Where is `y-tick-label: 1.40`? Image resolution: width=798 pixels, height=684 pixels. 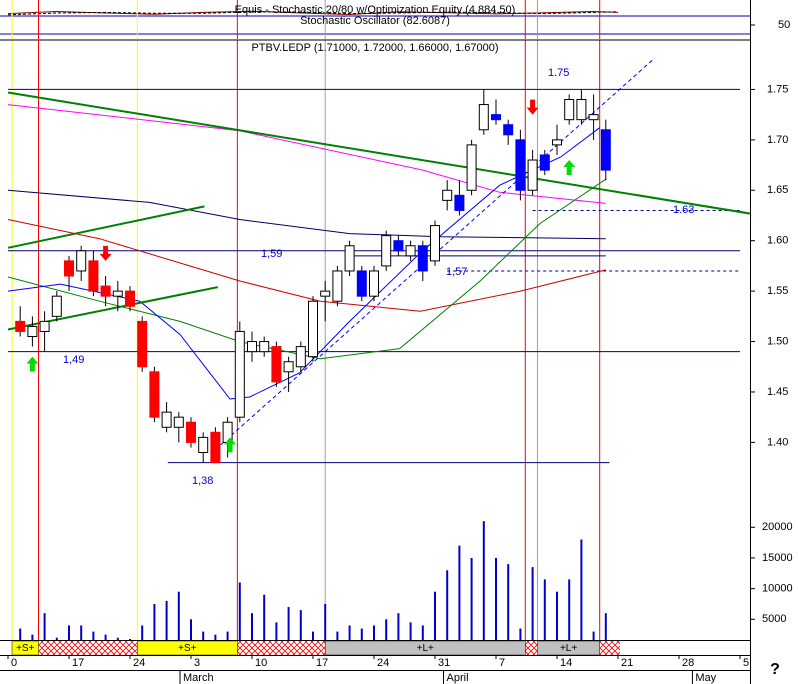 y-tick-label: 1.40 is located at coordinates (777, 442).